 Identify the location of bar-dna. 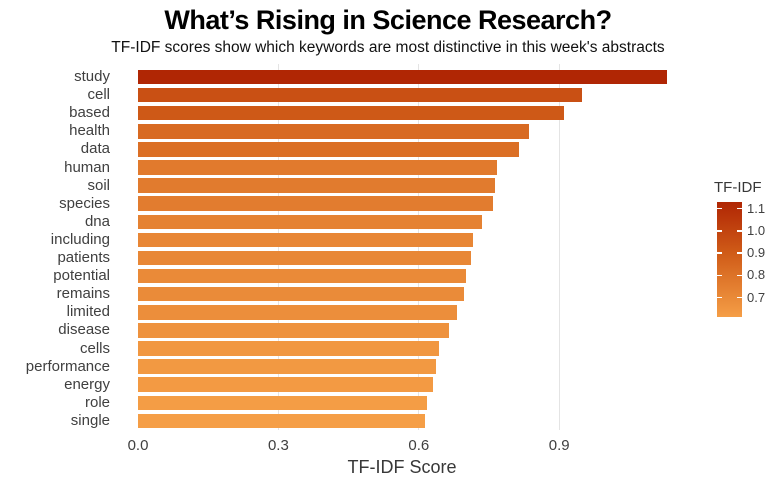
(310, 222).